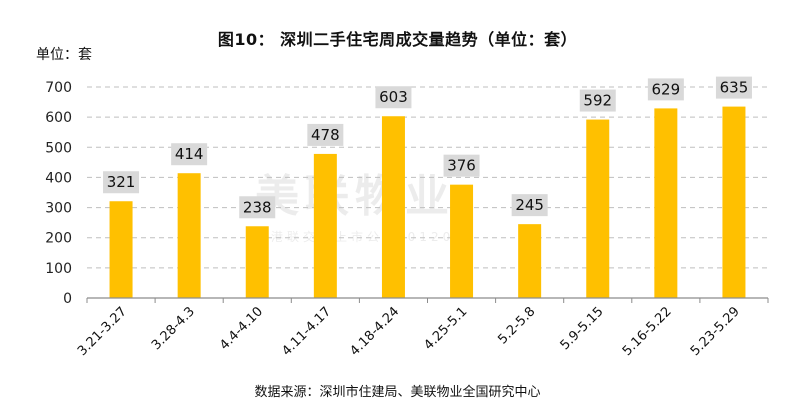 This screenshot has width=795, height=412. What do you see at coordinates (516, 325) in the screenshot?
I see `x-tick-label: 5.2-5.8` at bounding box center [516, 325].